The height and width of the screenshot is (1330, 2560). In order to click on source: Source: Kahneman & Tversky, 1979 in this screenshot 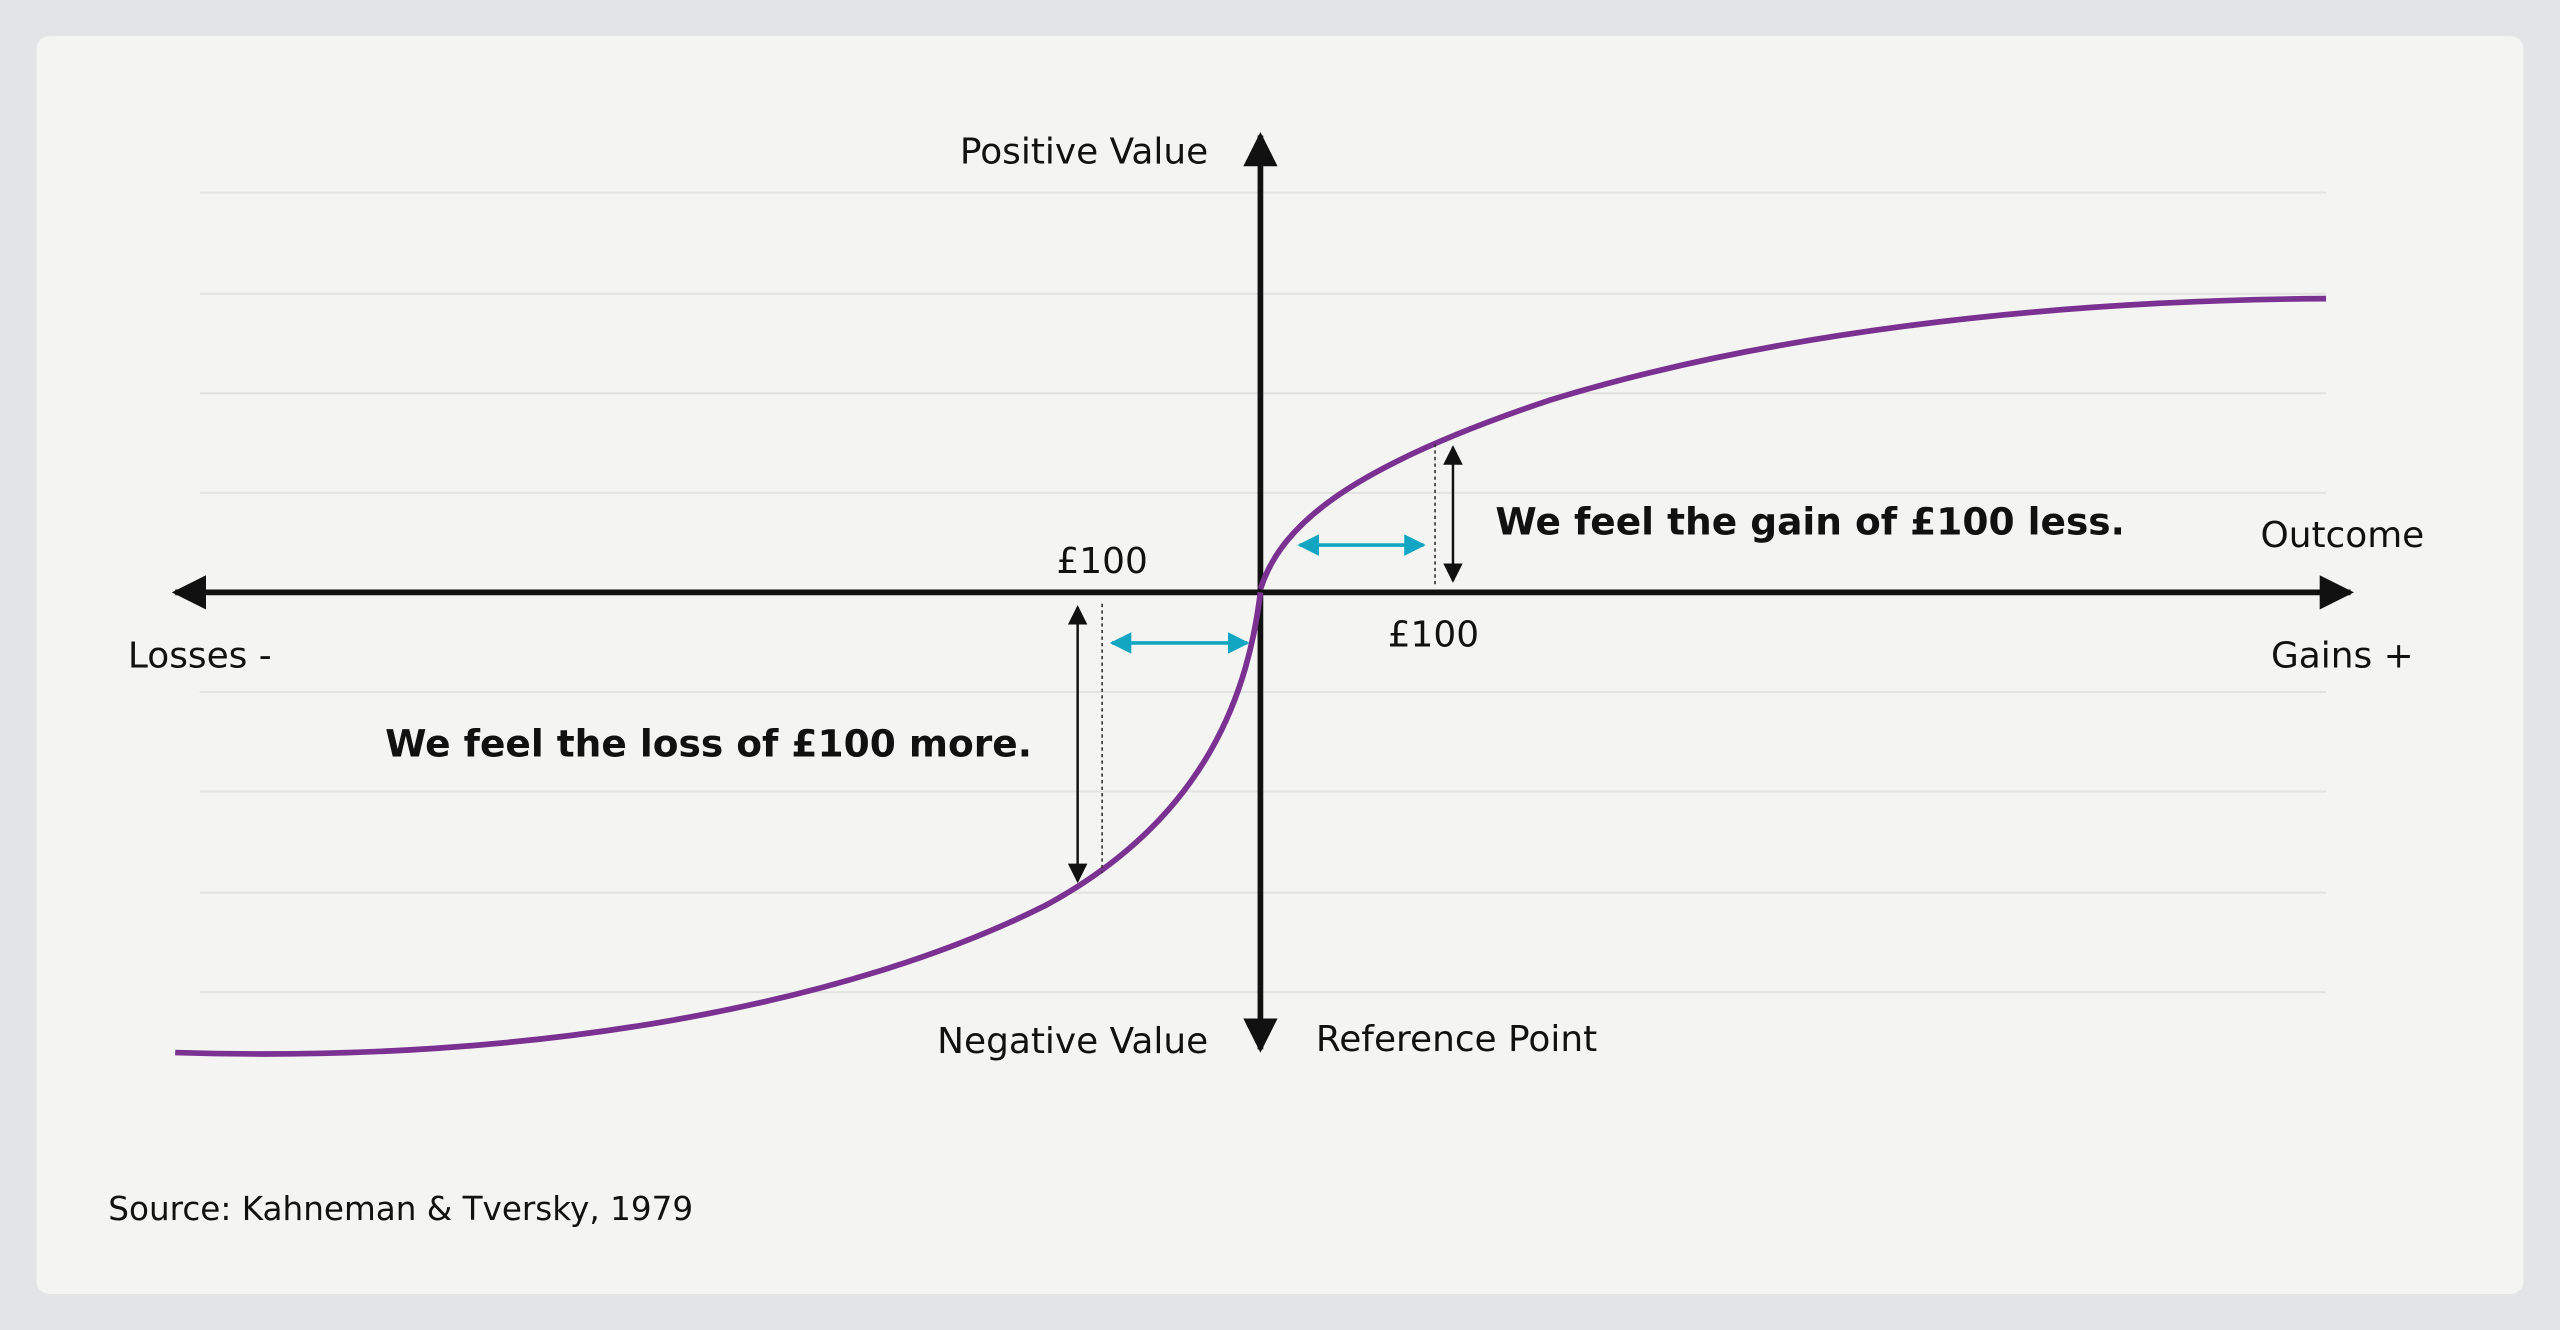, I will do `click(400, 1209)`.